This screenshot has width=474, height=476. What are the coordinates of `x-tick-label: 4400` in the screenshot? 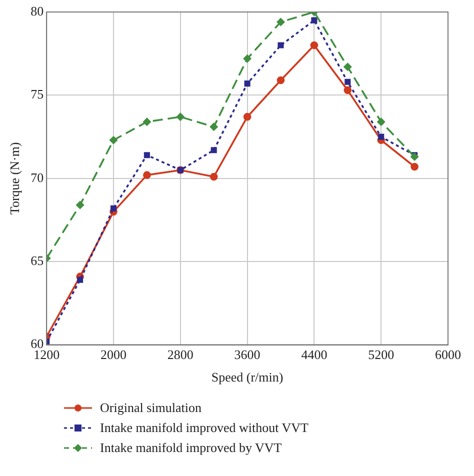 It's located at (314, 354).